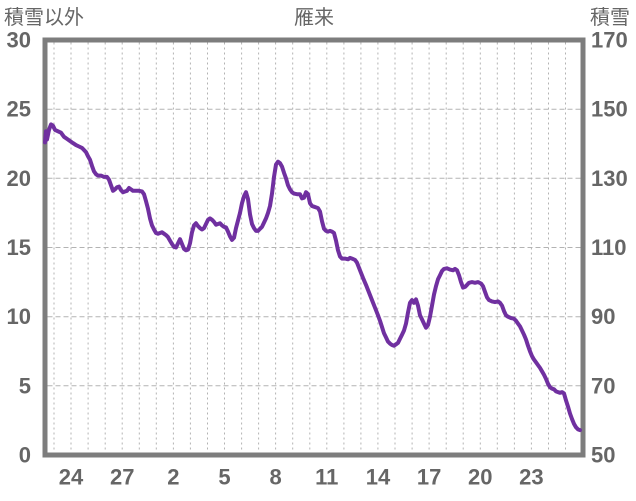  I want to click on y-axis-tick-label-right: 50, so click(603, 455).